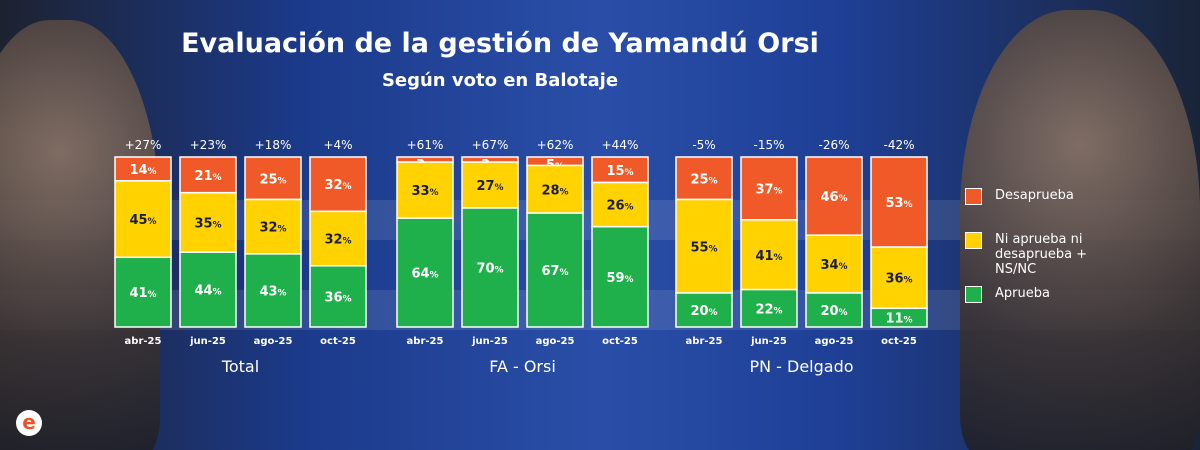  I want to click on data-label-ni: 27%, so click(489, 186).